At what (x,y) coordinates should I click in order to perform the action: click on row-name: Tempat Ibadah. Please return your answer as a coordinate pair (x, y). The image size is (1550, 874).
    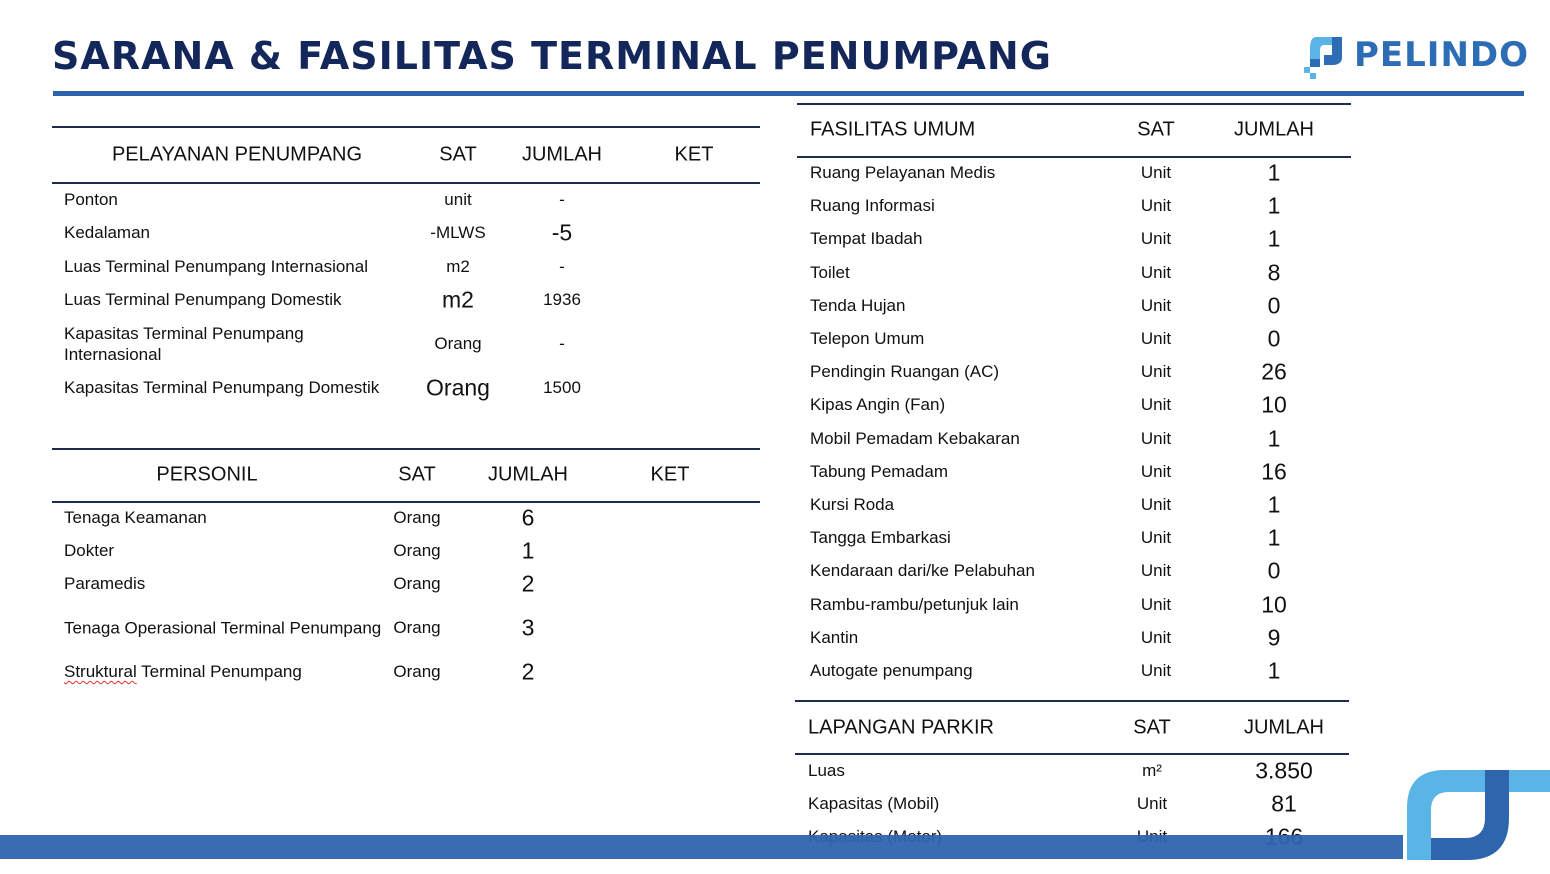
    Looking at the image, I should click on (866, 239).